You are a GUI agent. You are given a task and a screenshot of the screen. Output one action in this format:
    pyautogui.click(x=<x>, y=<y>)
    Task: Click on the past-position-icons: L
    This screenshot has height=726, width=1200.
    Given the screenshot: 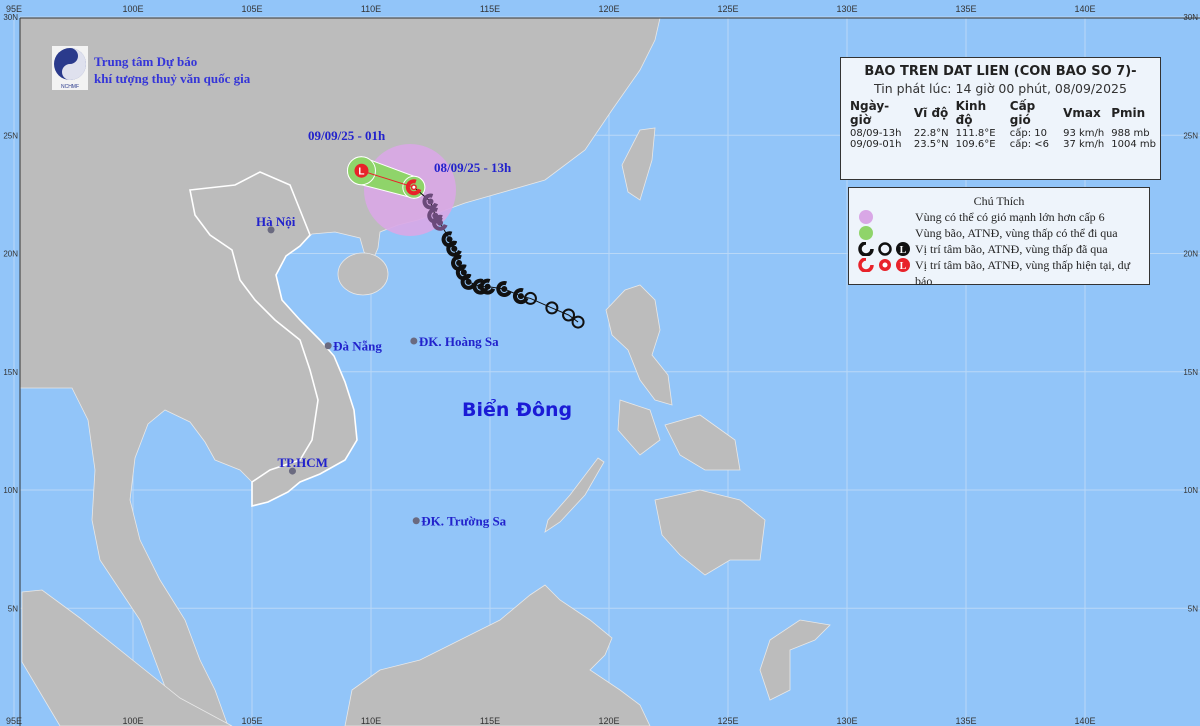 What is the action you would take?
    pyautogui.click(x=884, y=249)
    